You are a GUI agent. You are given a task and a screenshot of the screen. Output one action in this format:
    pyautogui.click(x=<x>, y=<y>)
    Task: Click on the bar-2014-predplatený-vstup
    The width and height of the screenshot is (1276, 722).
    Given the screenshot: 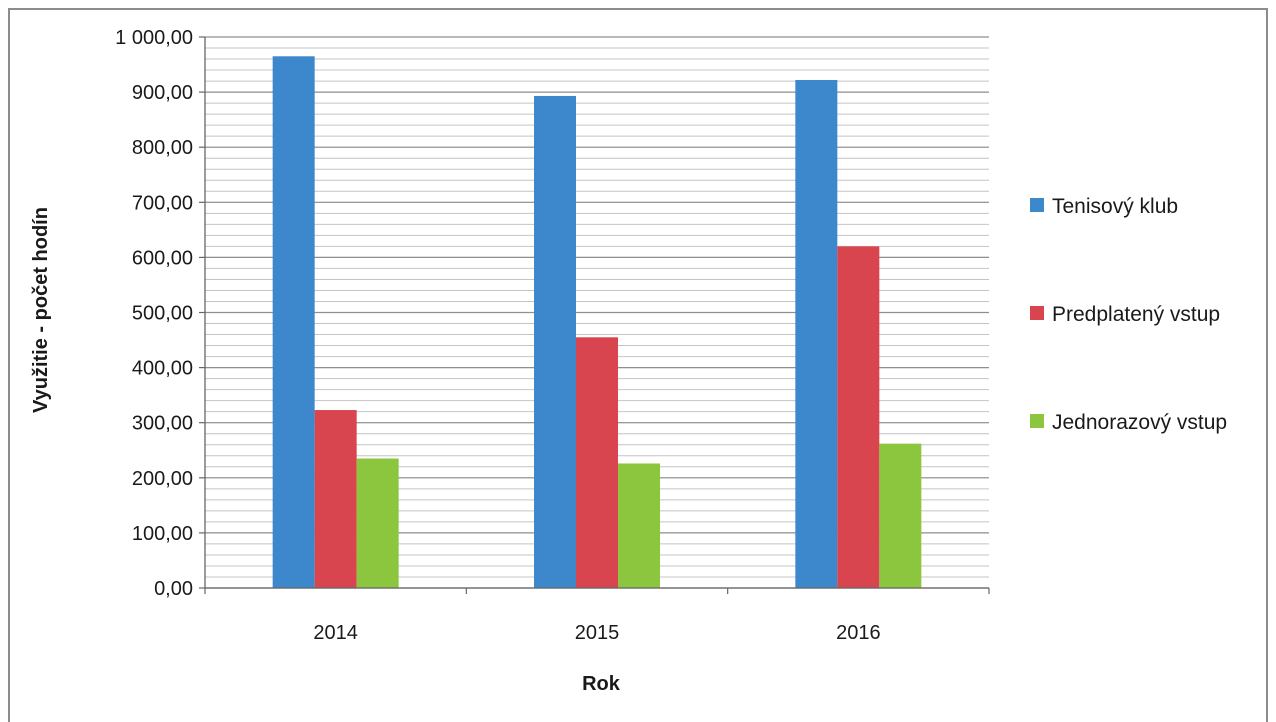 What is the action you would take?
    pyautogui.click(x=335, y=499)
    